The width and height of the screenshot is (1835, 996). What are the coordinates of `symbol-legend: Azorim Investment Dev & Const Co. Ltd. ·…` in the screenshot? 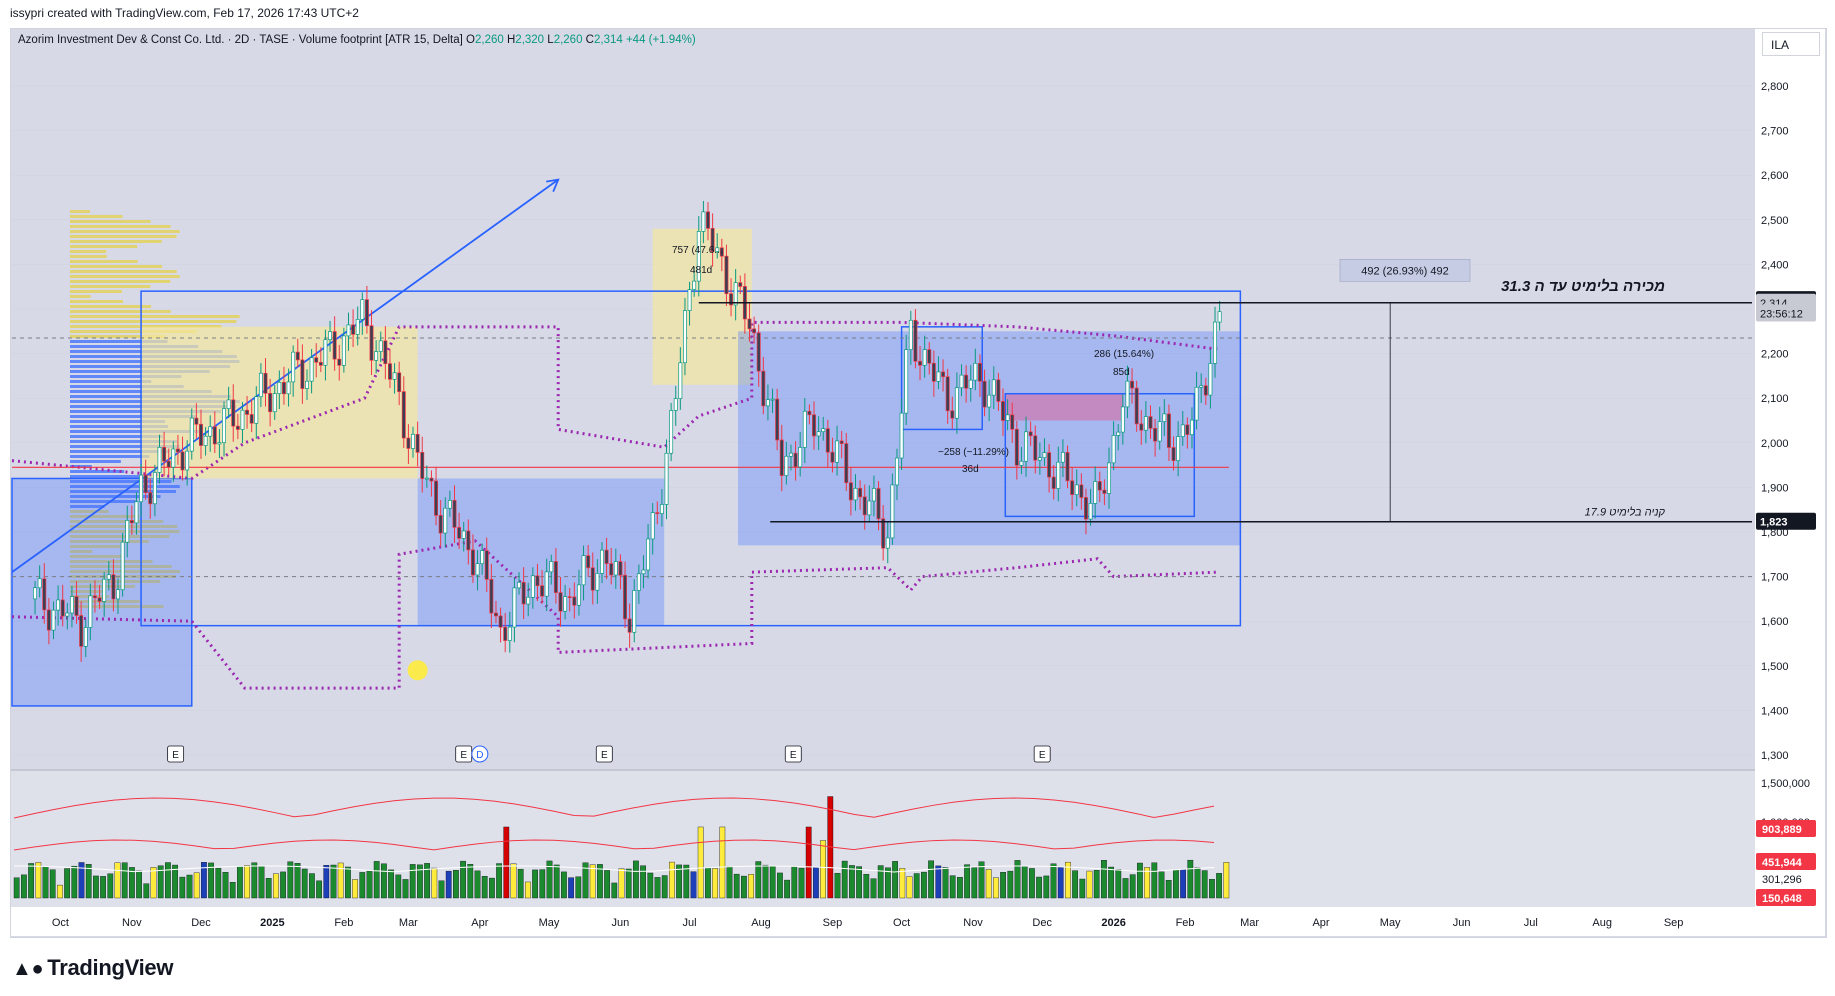 It's located at (357, 40).